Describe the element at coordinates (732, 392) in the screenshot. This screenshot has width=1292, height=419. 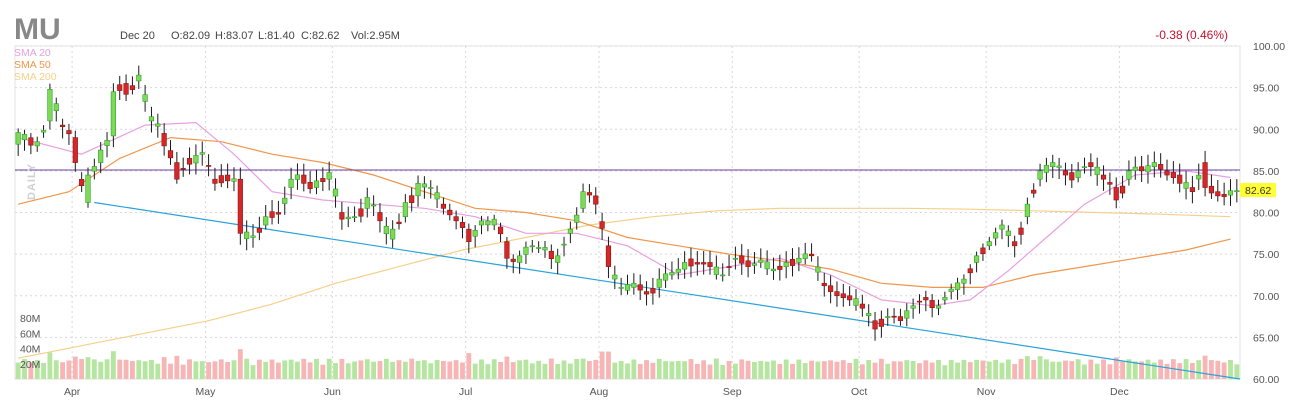
I see `month-tick-label: Sep` at that location.